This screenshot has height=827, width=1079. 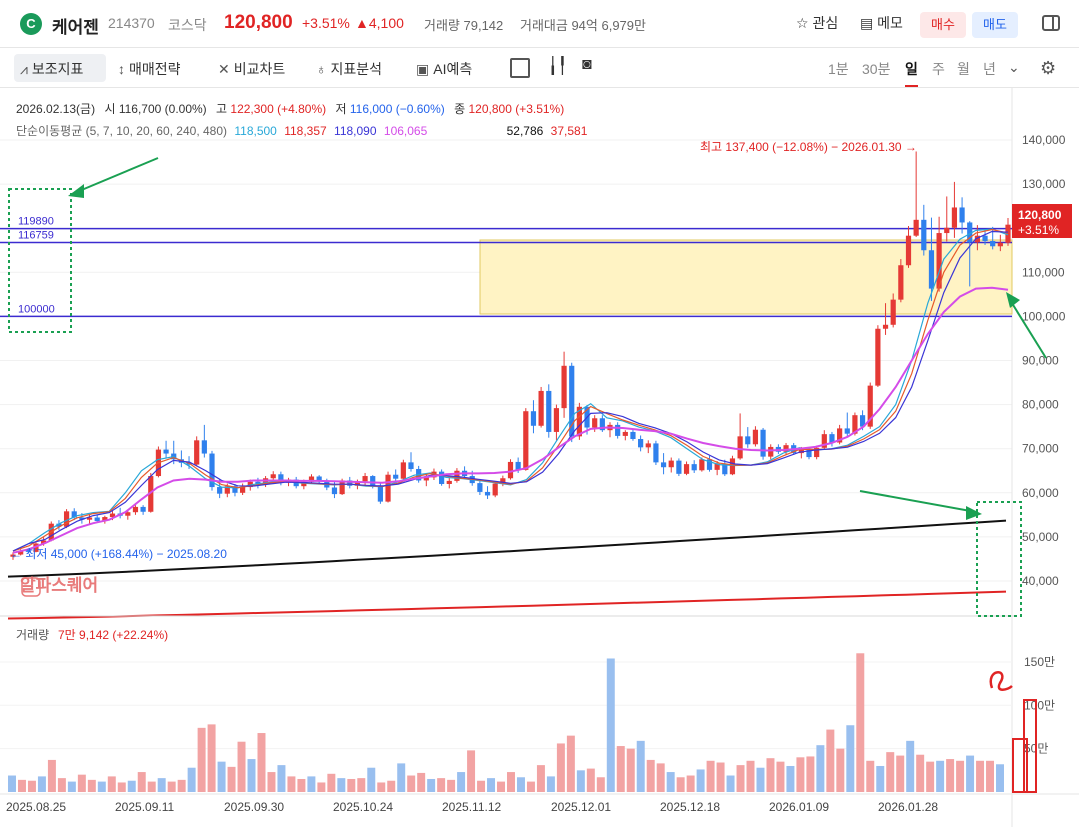 I want to click on chevron-down-icon: ⌄, so click(x=1014, y=67).